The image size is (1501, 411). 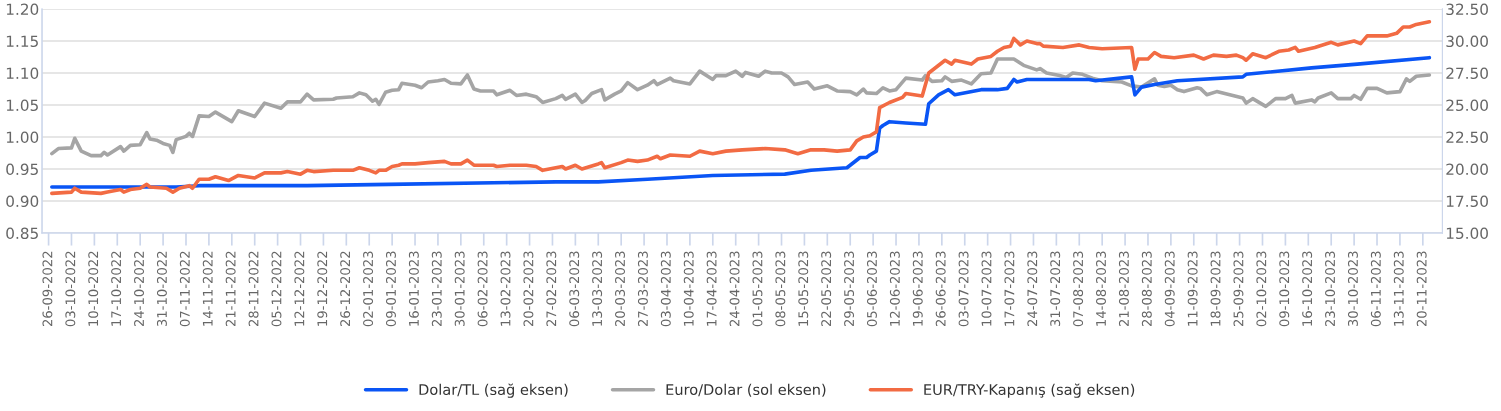 What do you see at coordinates (390, 289) in the screenshot?
I see `x-tick-label: 09-01-2023` at bounding box center [390, 289].